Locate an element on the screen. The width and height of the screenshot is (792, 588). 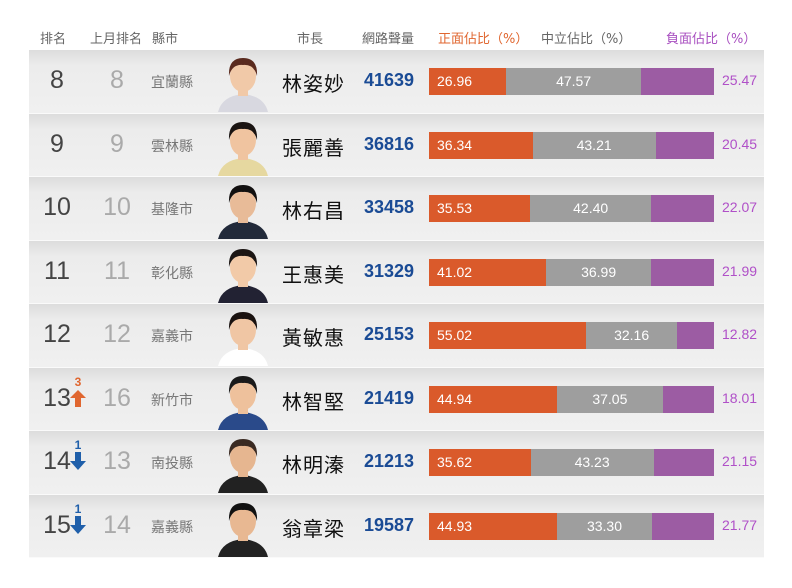
header-rank: 排名 is located at coordinates (53, 39).